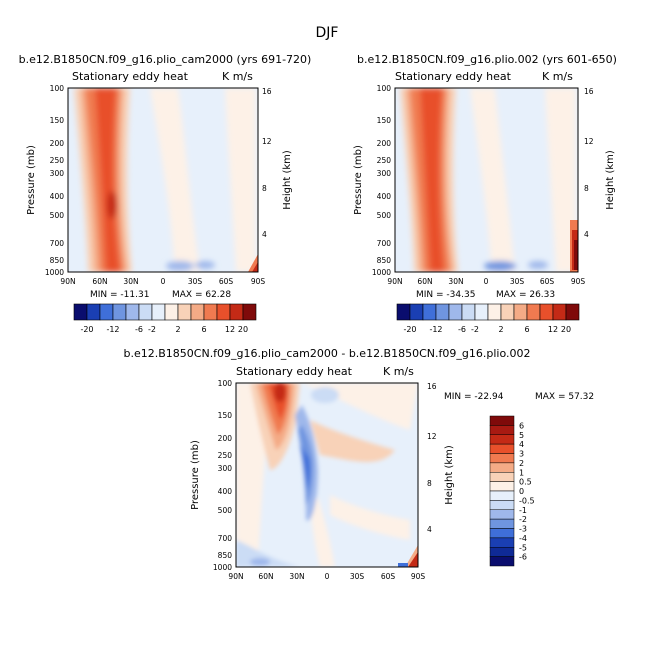 This screenshot has height=654, width=654. What do you see at coordinates (474, 397) in the screenshot?
I see `panel-3-min: MIN = -22.94` at bounding box center [474, 397].